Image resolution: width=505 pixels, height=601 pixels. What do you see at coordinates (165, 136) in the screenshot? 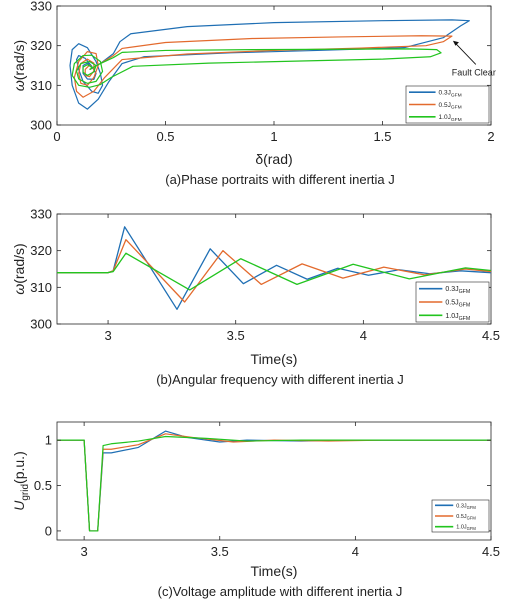
I see `x-tick-label: 0.5` at bounding box center [165, 136].